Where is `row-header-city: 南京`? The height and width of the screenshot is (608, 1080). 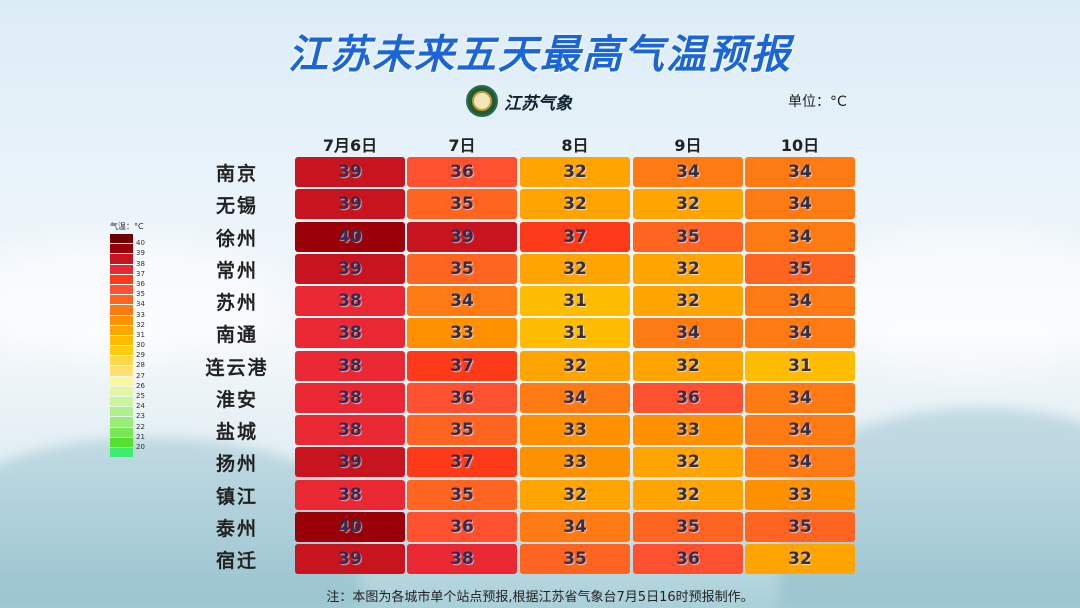
row-header-city: 南京 is located at coordinates (236, 174).